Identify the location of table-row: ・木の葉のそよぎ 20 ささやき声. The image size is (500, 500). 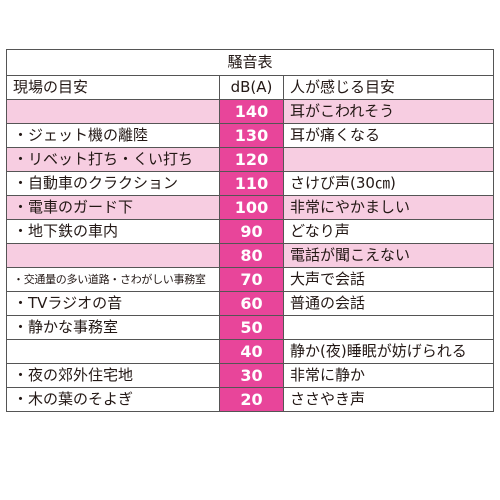
(250, 399).